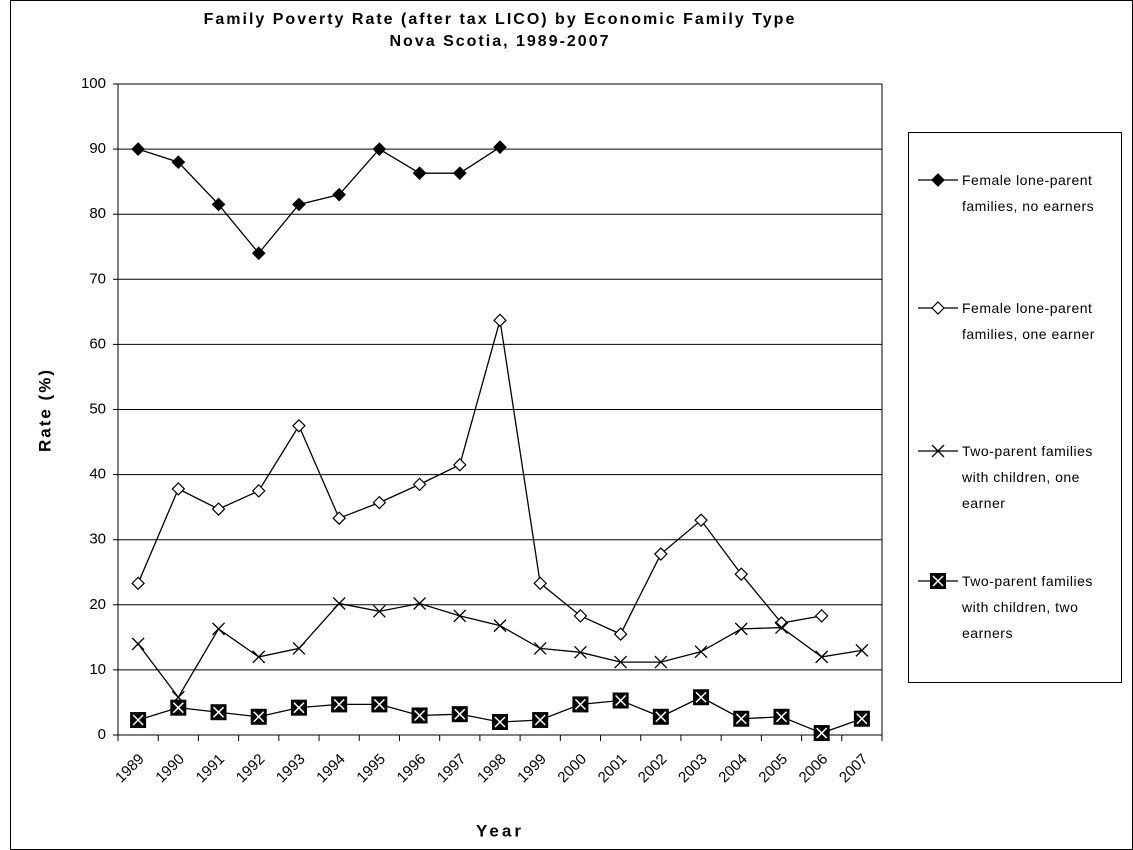  I want to click on y-axis-label: Rate (%), so click(44, 410).